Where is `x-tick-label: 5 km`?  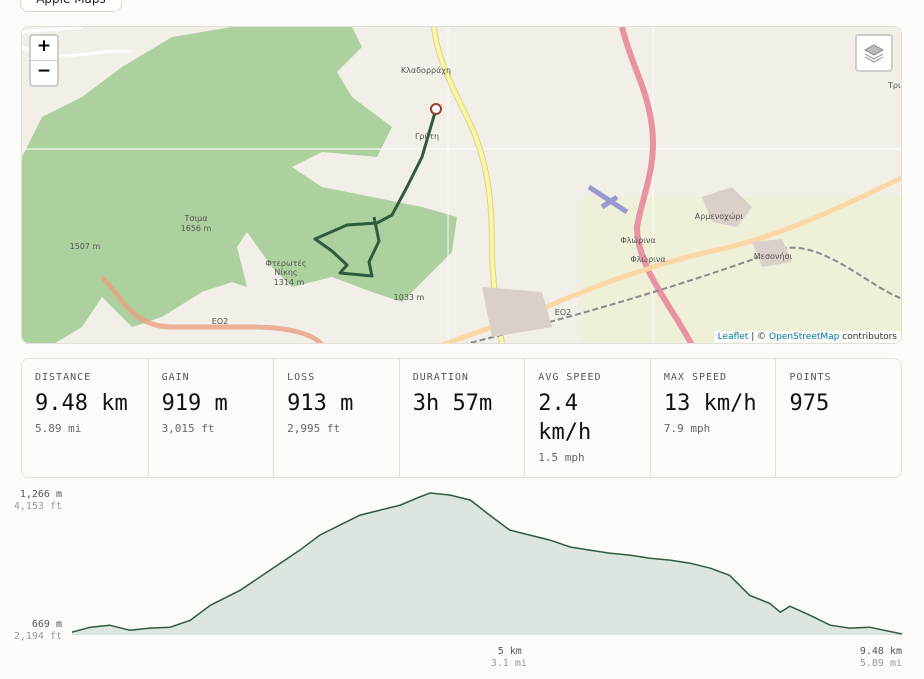 x-tick-label: 5 km is located at coordinates (510, 651).